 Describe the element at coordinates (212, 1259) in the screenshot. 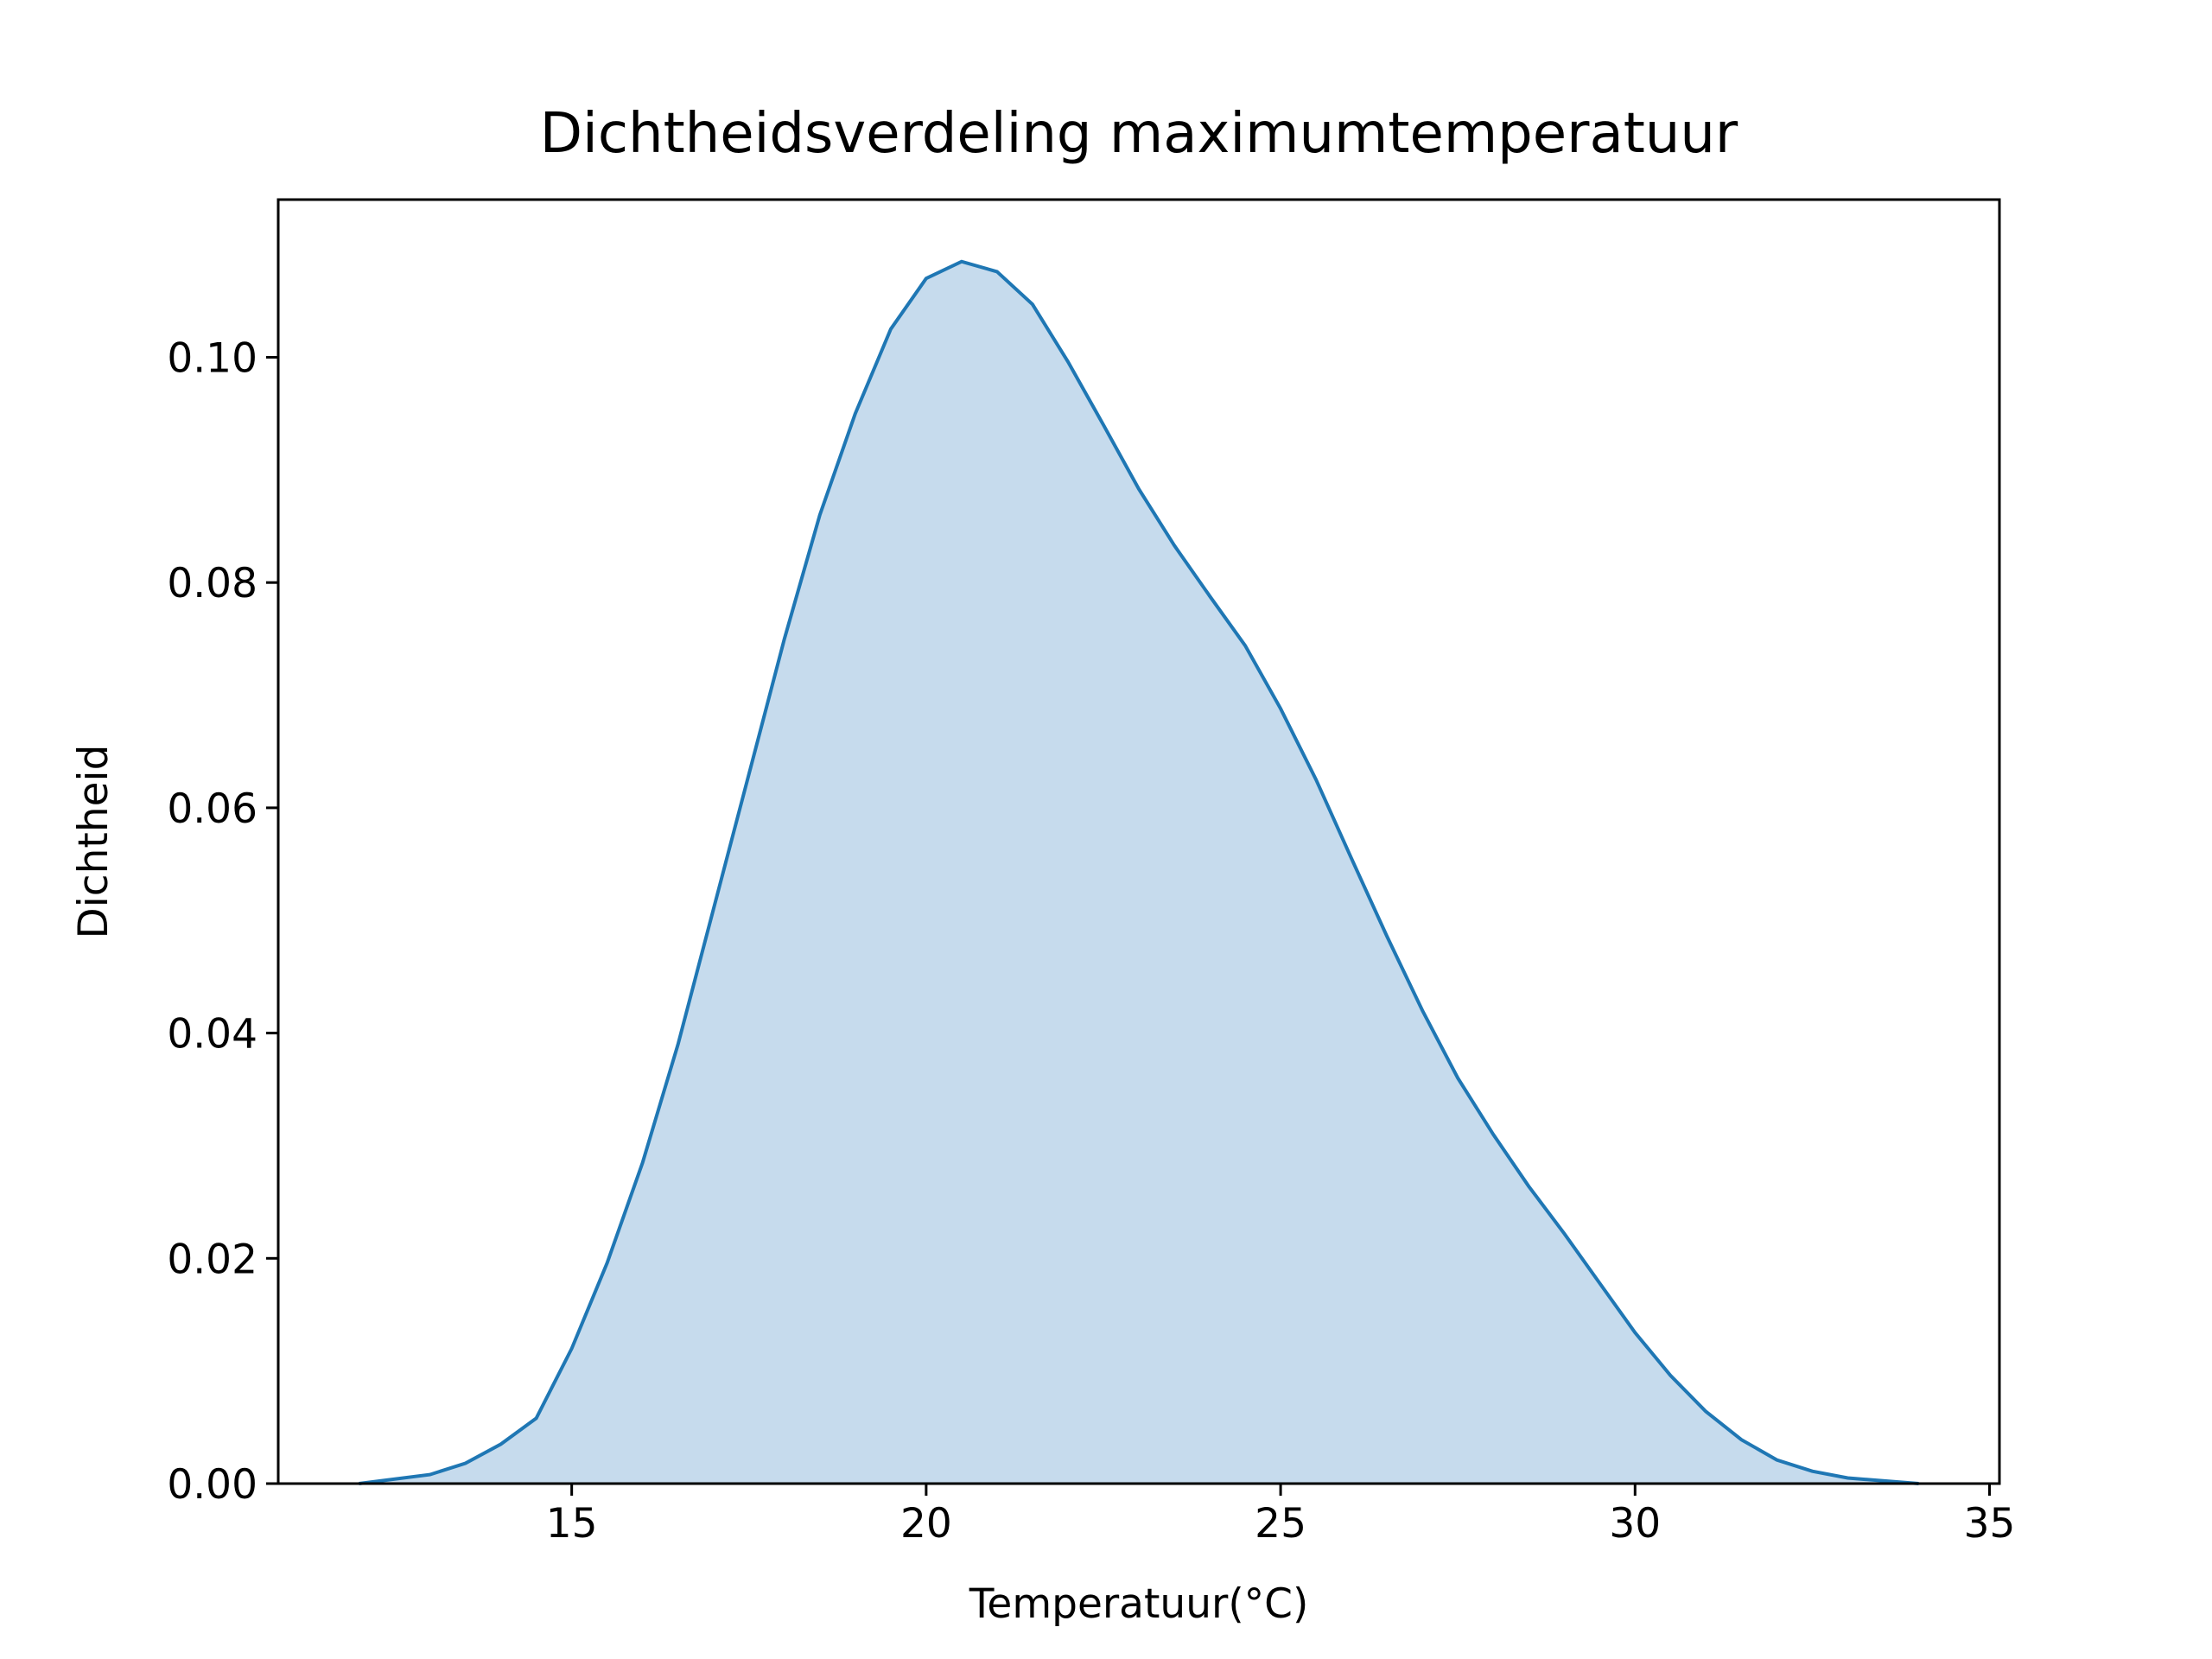

I see `y-tick-label: 0.02` at that location.